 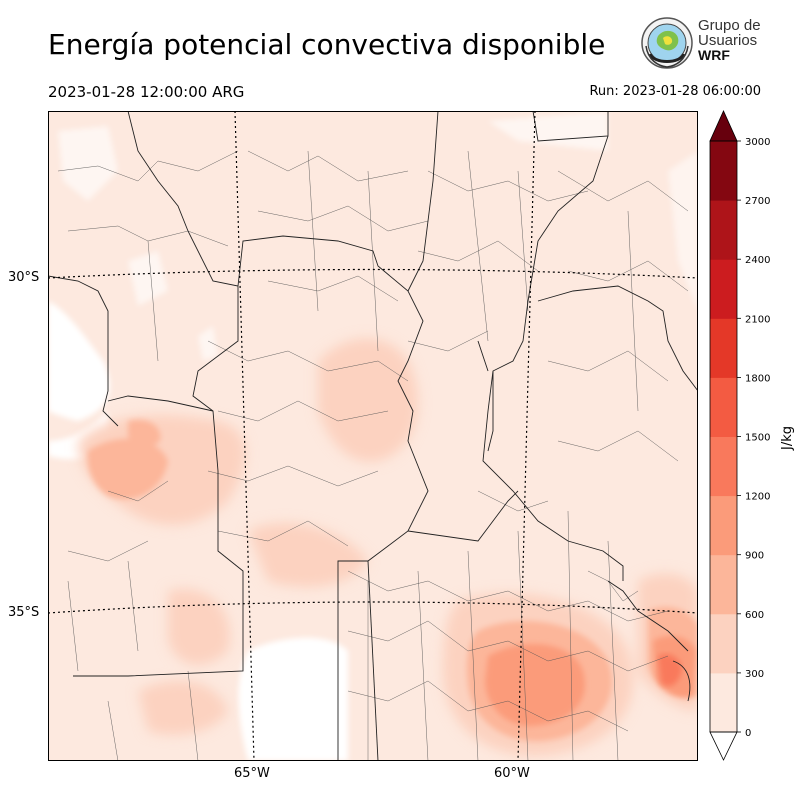 I want to click on grupo-wrf-logo: Grupo de Usuarios WRF, so click(x=700, y=44).